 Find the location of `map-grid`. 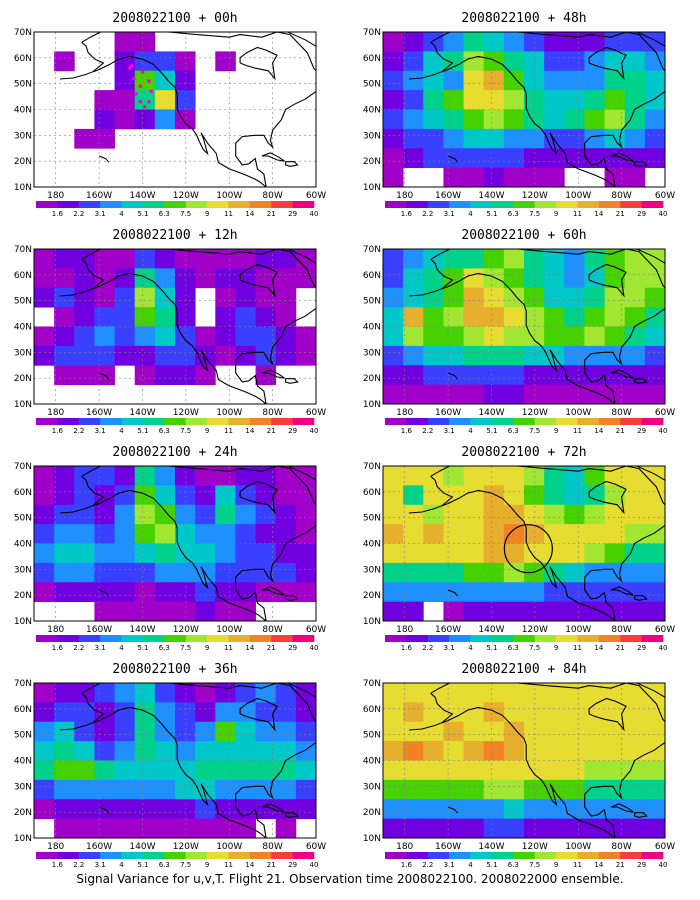

map-grid is located at coordinates (175, 543).